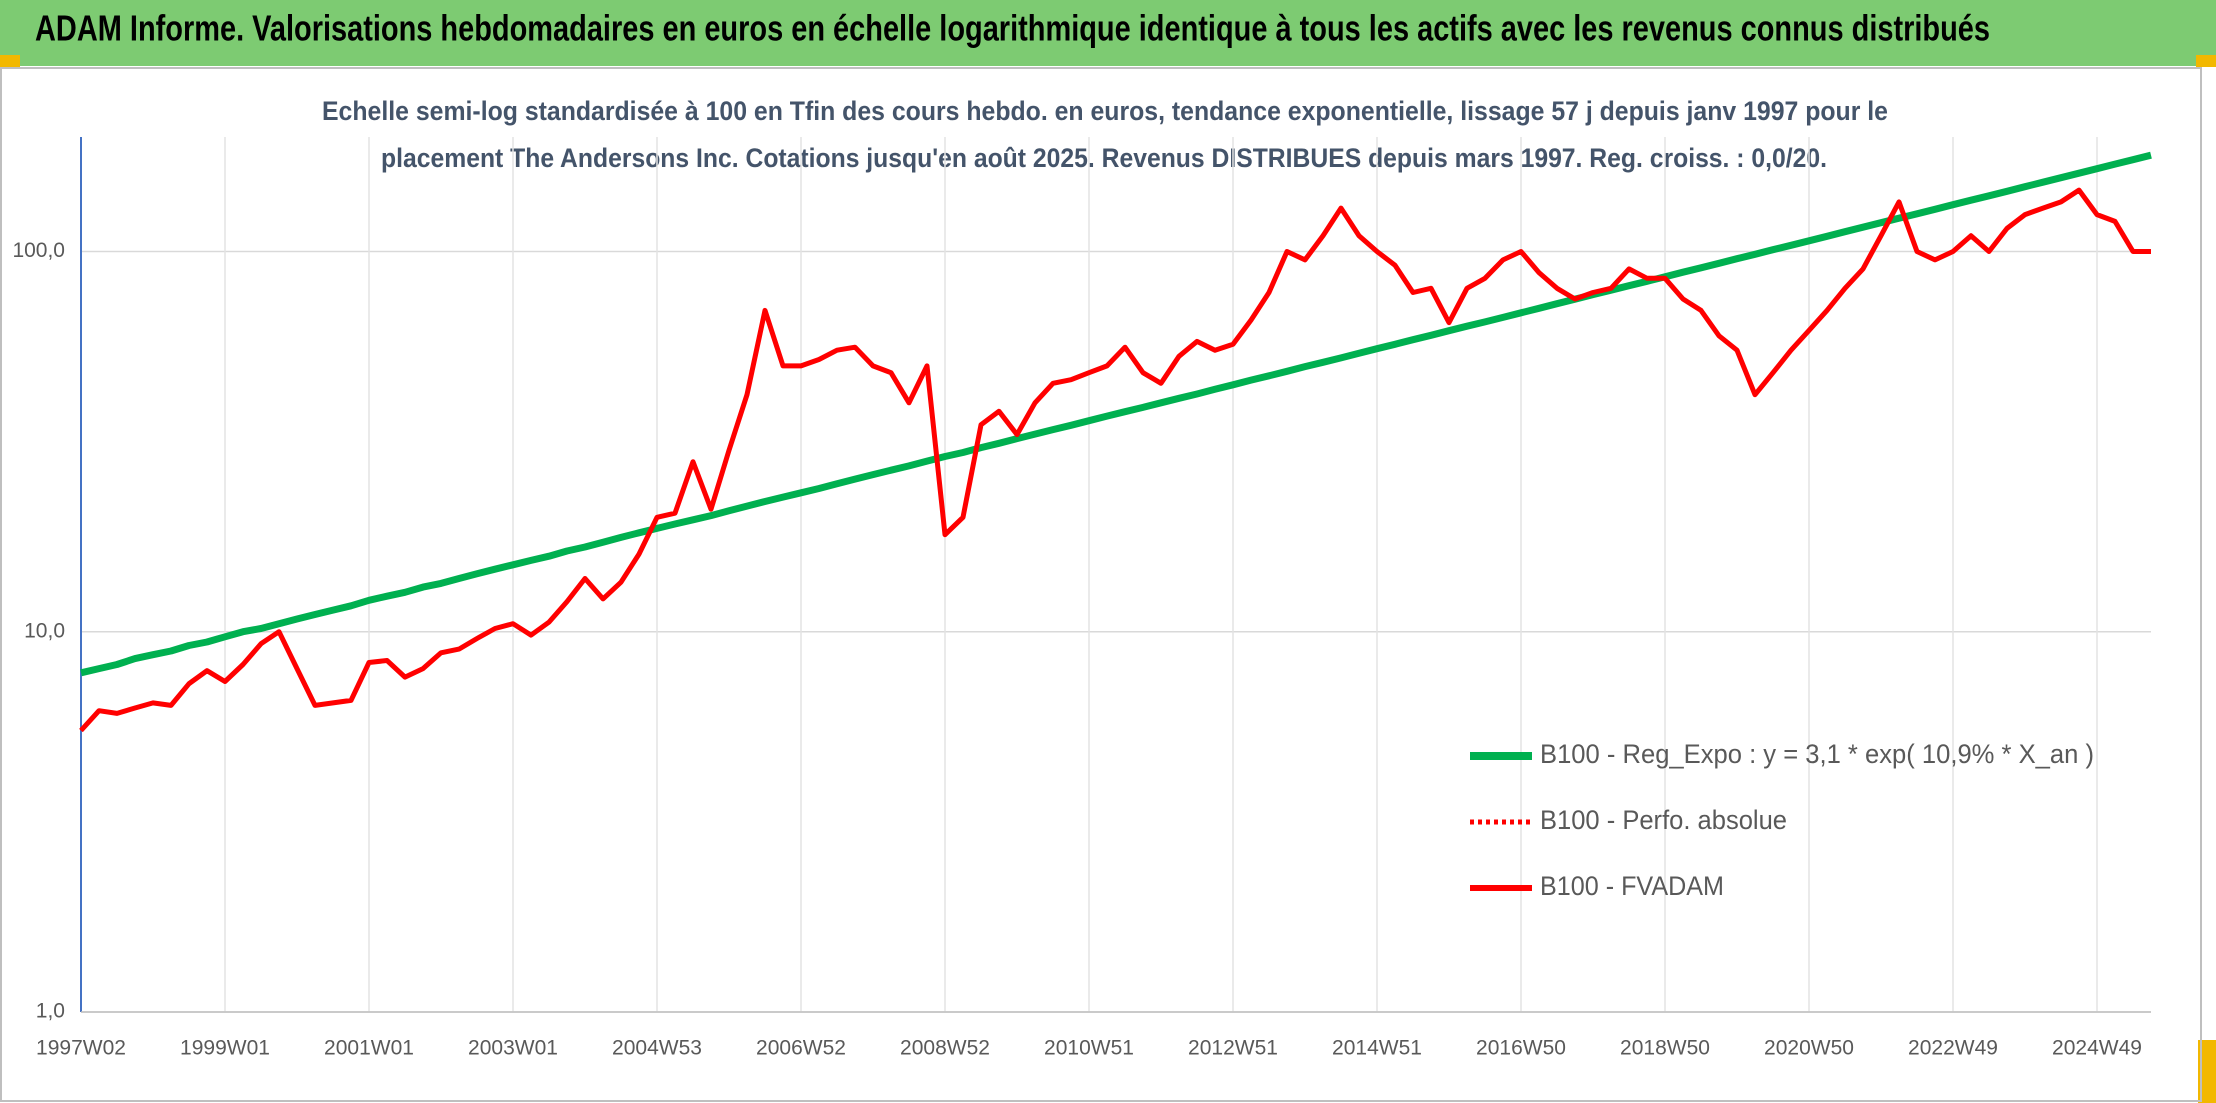  I want to click on x-tick-label: 1997W02, so click(81, 1048).